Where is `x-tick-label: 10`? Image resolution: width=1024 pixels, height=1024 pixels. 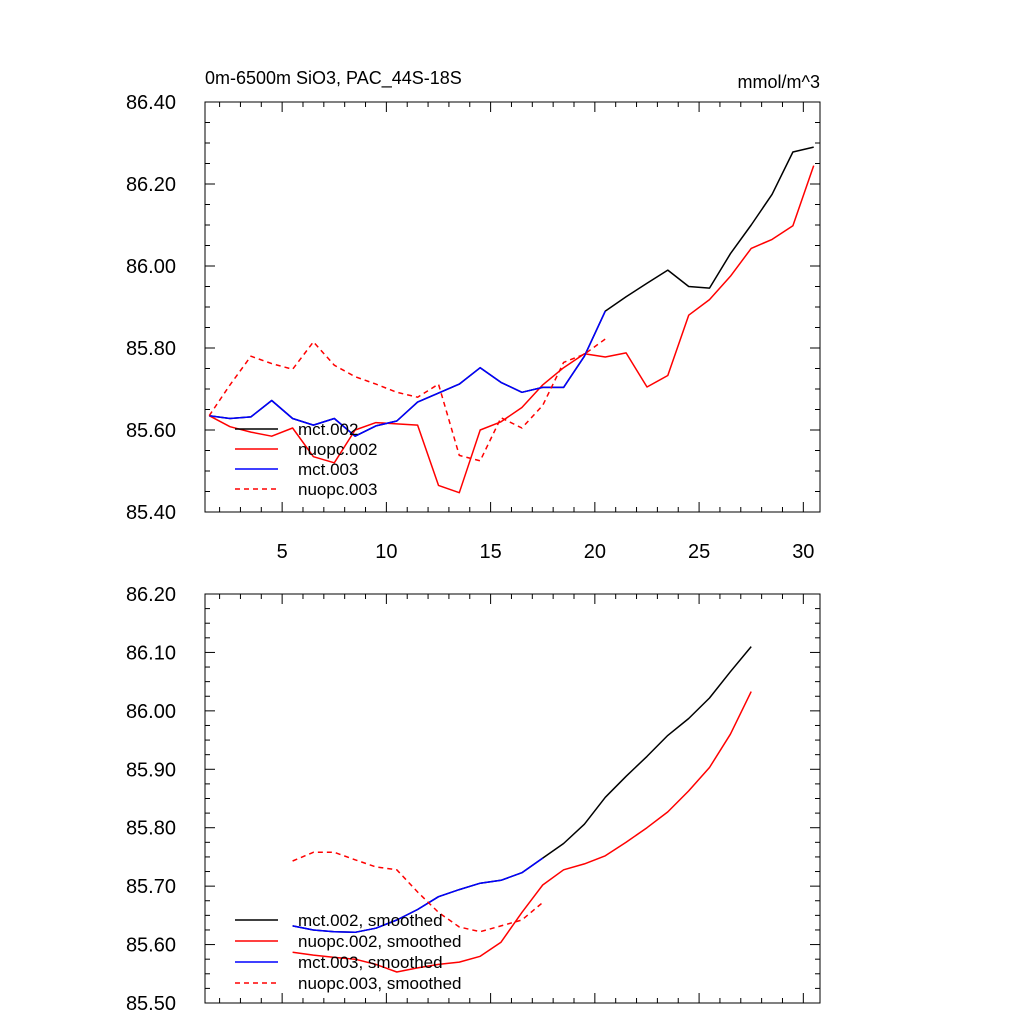
x-tick-label: 10 is located at coordinates (386, 552).